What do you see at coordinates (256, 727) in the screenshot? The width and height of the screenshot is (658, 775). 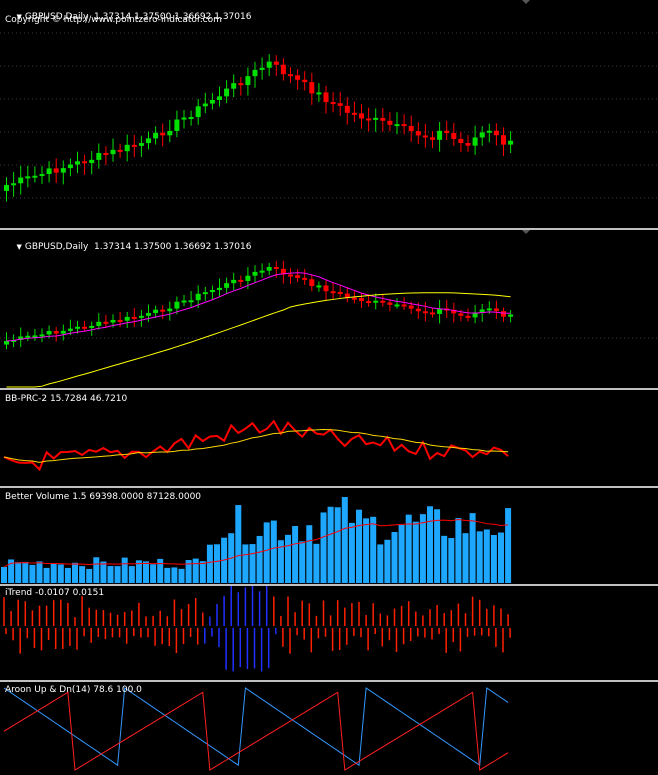 I see `aroon-up-line` at bounding box center [256, 727].